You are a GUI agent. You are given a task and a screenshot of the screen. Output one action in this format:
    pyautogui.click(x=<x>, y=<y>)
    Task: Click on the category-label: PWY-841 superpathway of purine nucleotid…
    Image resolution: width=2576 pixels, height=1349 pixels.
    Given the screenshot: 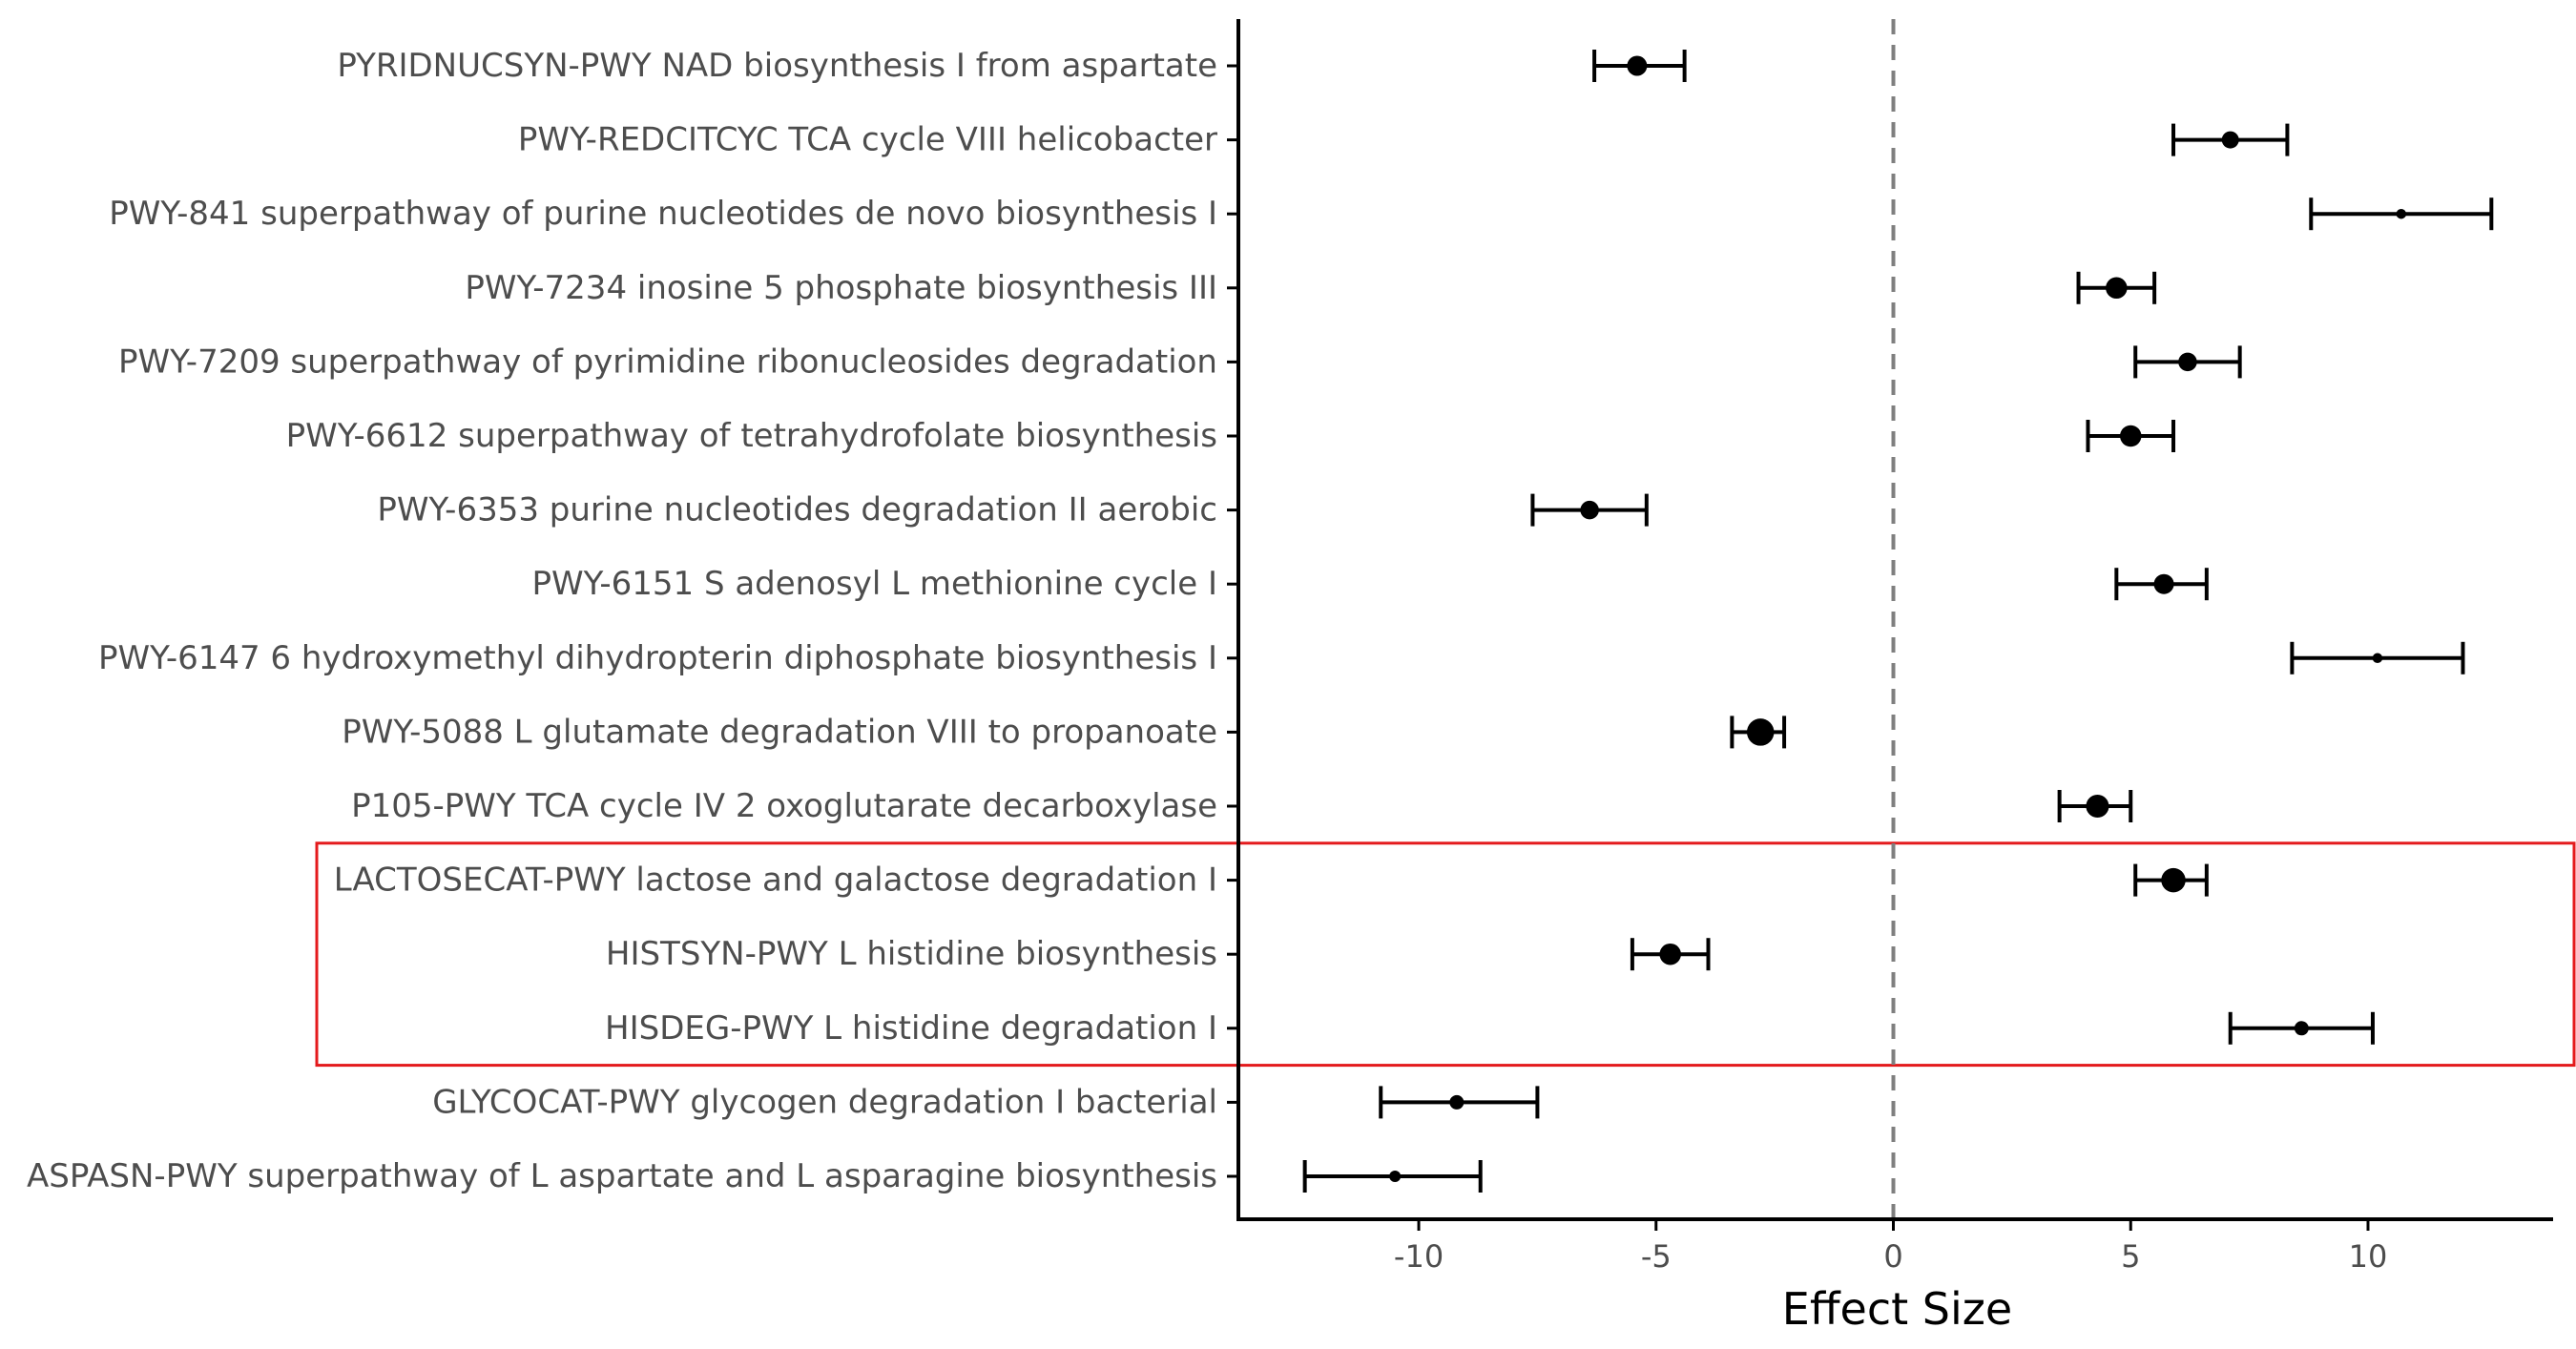 What is the action you would take?
    pyautogui.click(x=663, y=214)
    